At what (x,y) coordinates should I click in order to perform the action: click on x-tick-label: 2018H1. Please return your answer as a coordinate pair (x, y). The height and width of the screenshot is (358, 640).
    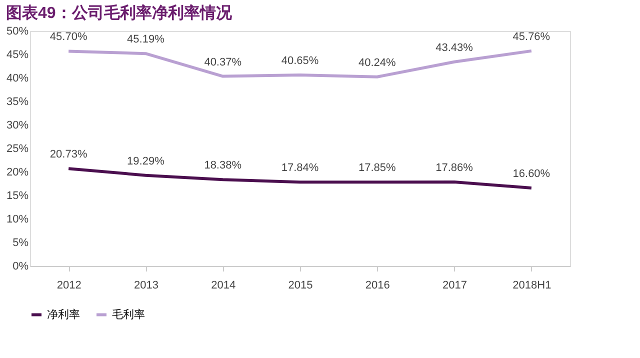
    Looking at the image, I should click on (532, 286).